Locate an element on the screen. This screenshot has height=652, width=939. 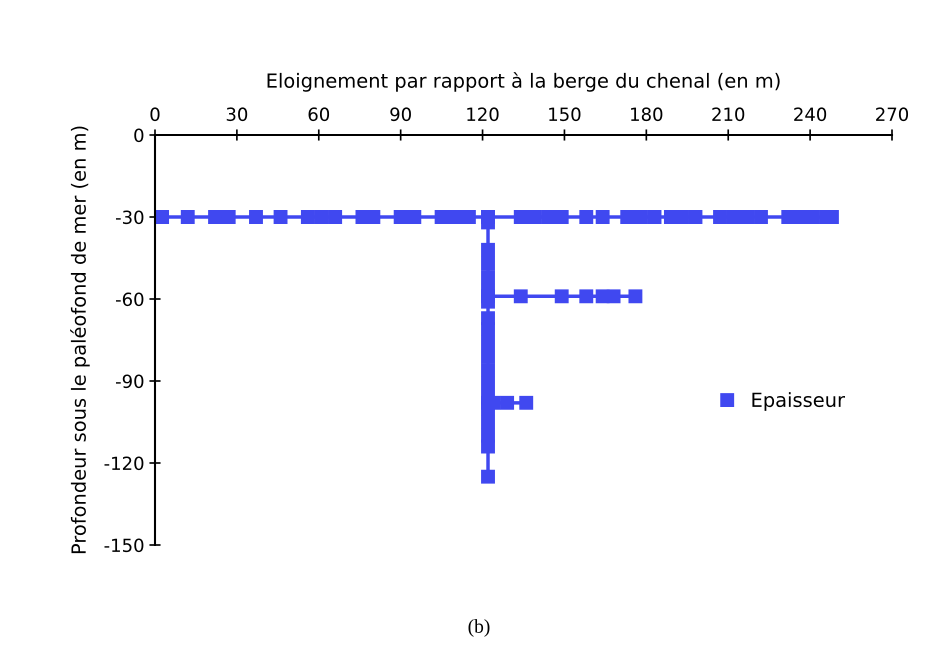
y-tick-label: -30 is located at coordinates (130, 217).